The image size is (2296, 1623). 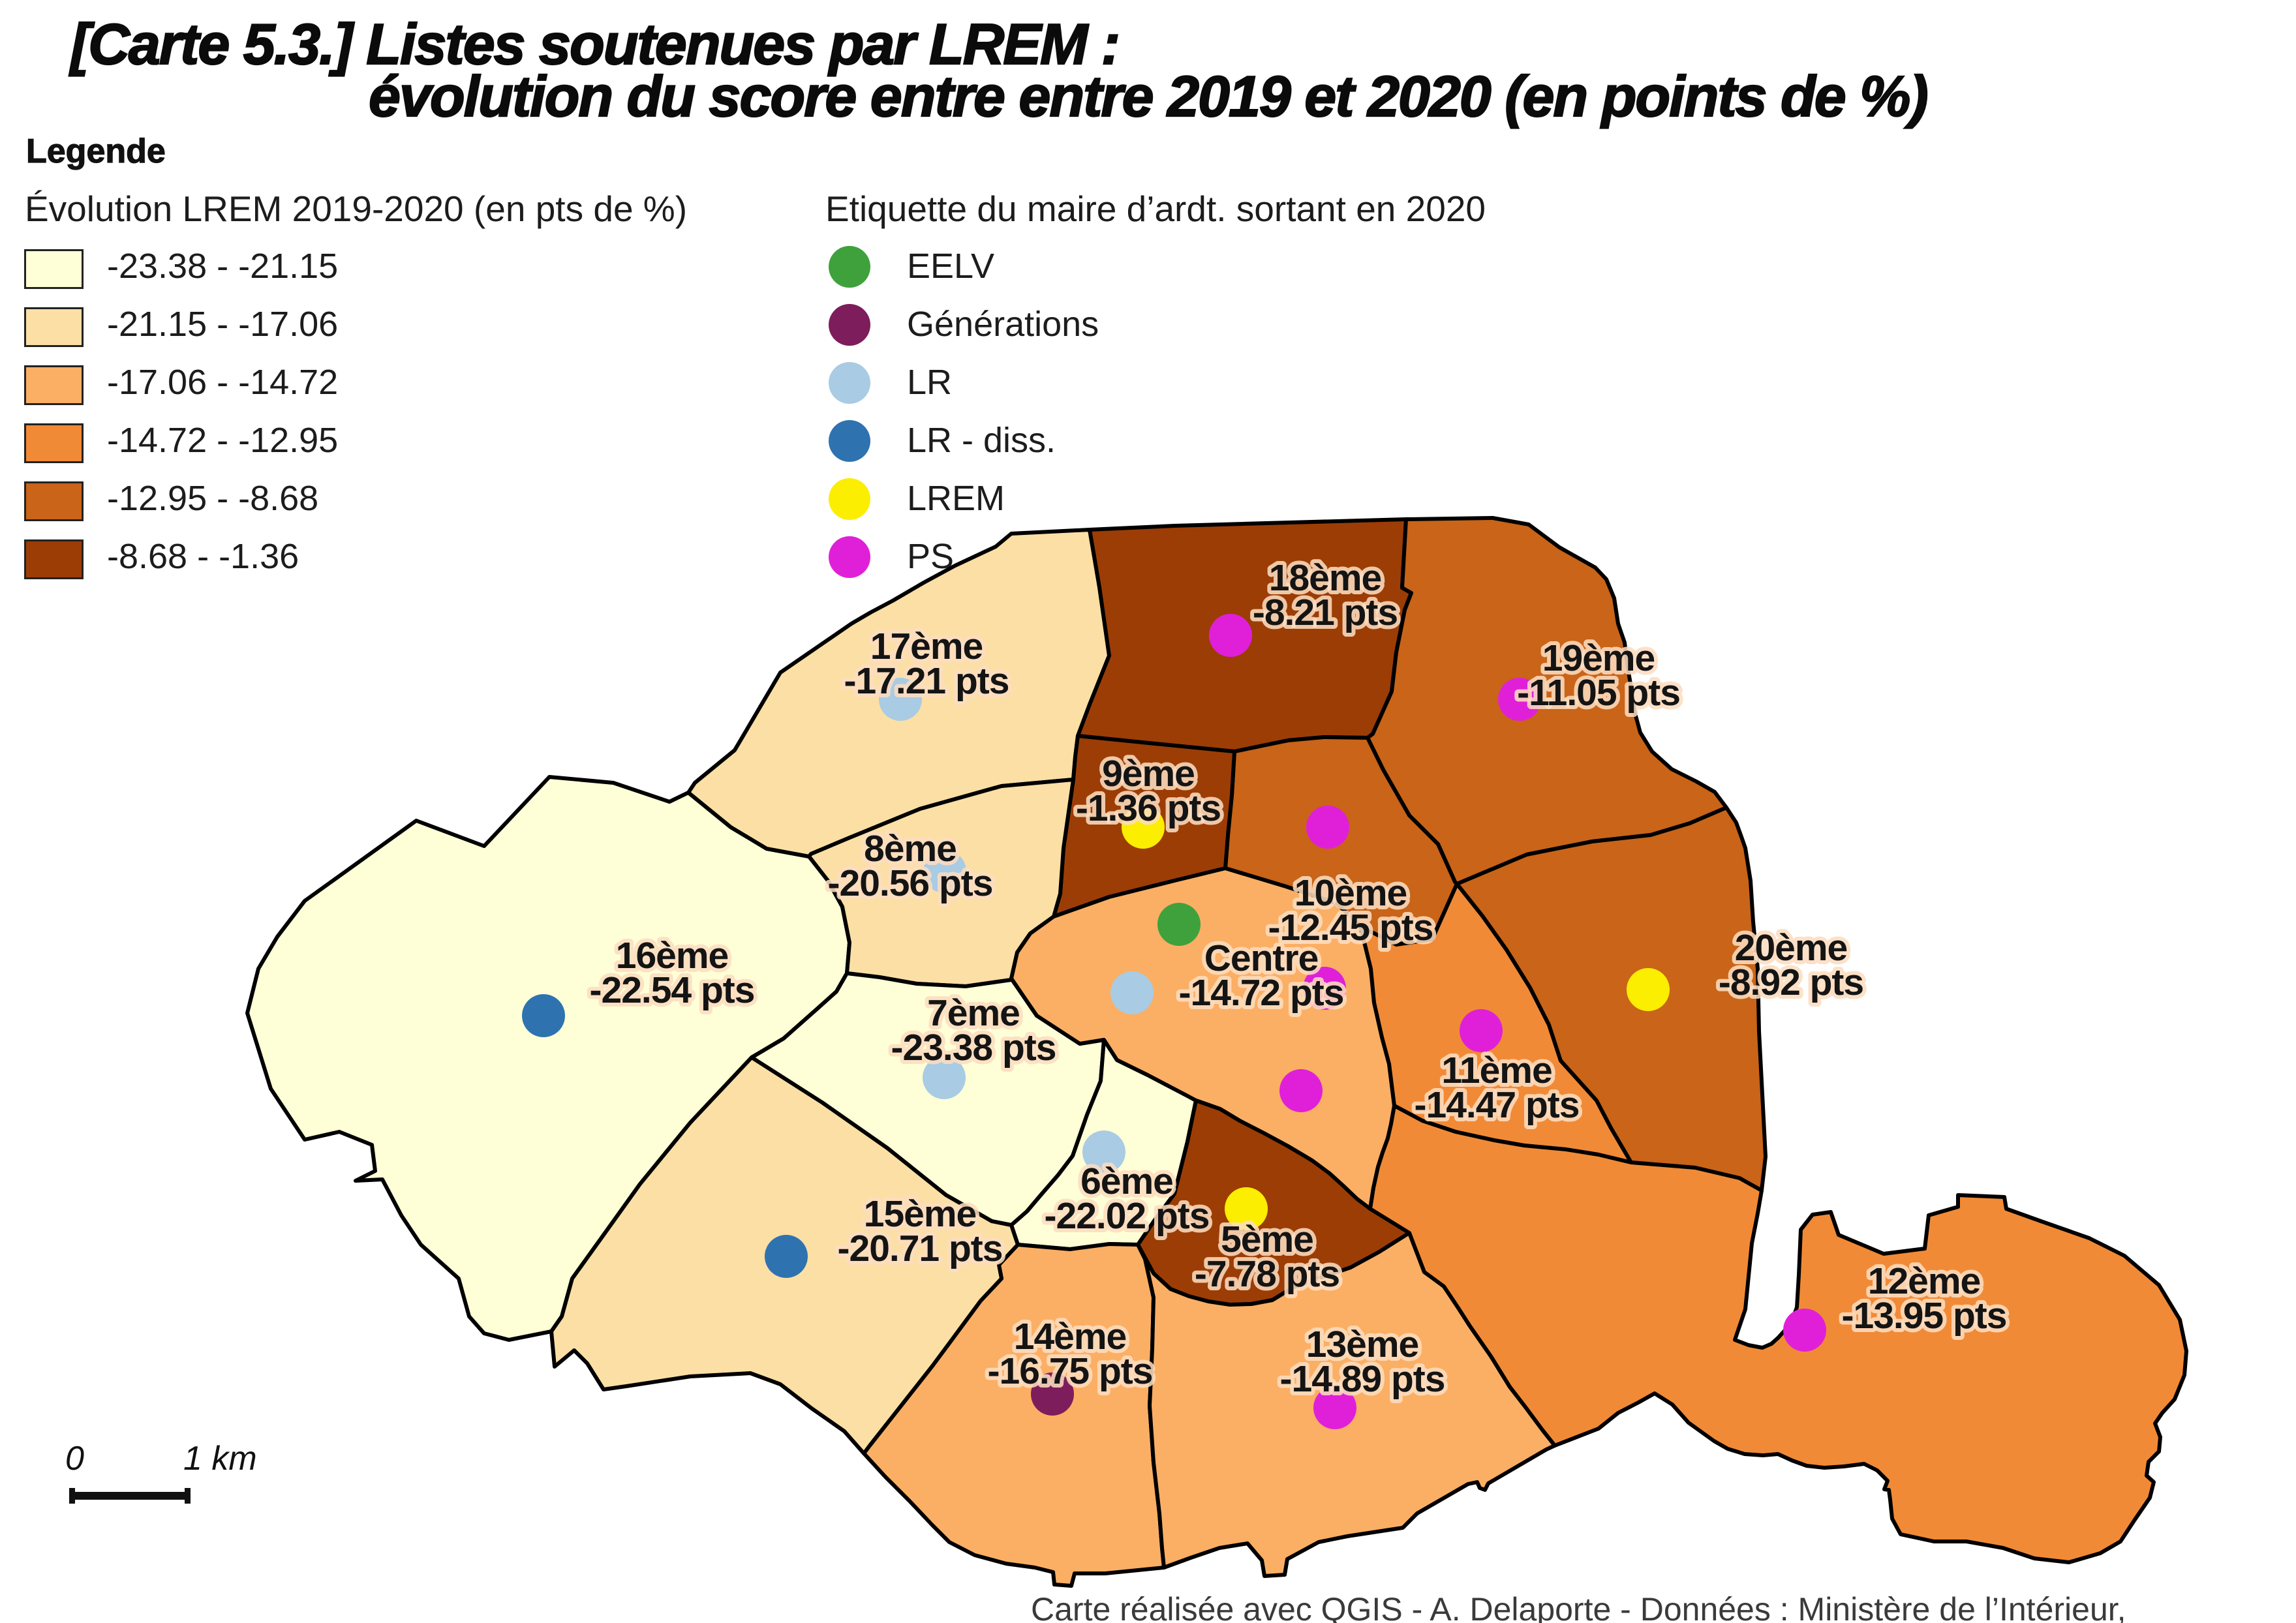 What do you see at coordinates (1261, 993) in the screenshot?
I see `svg-text: -14.72 pts` at bounding box center [1261, 993].